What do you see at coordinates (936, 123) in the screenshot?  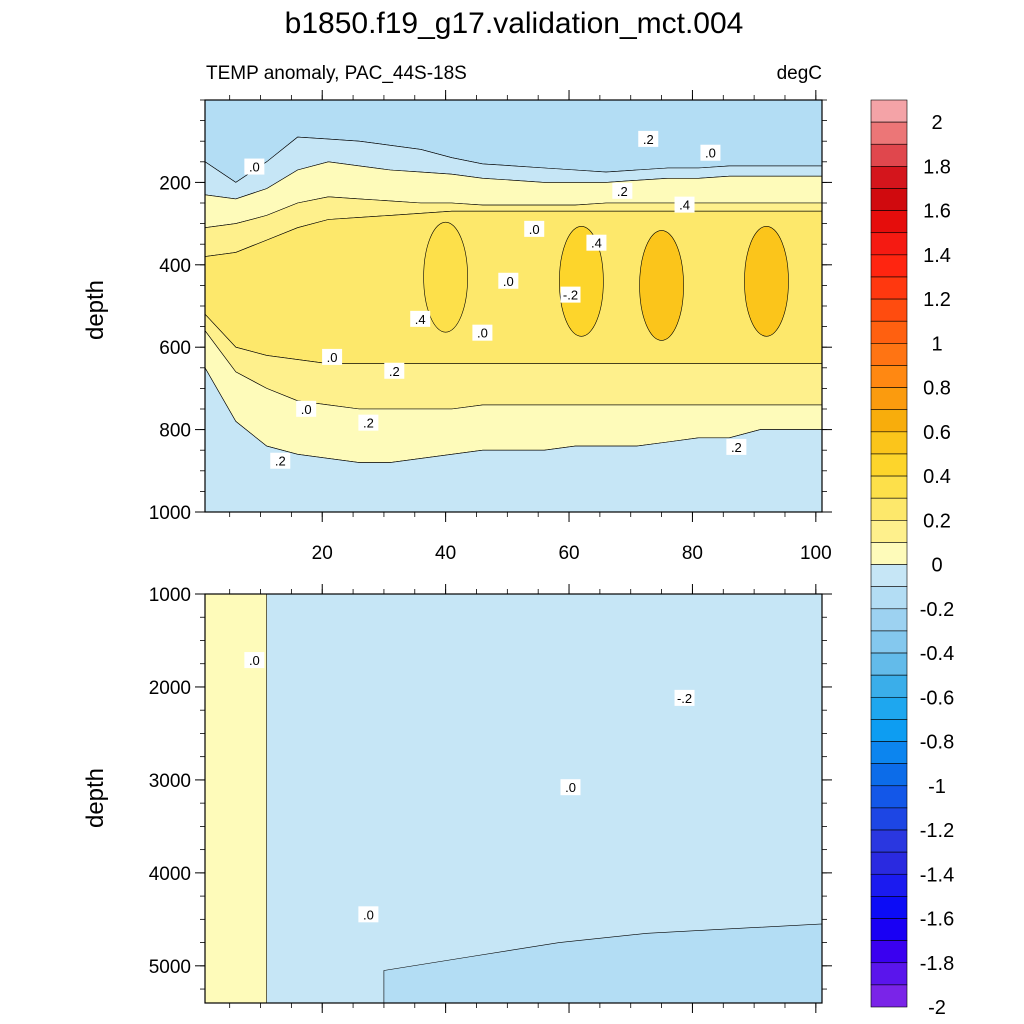 I see `colorbar-label: 2` at bounding box center [936, 123].